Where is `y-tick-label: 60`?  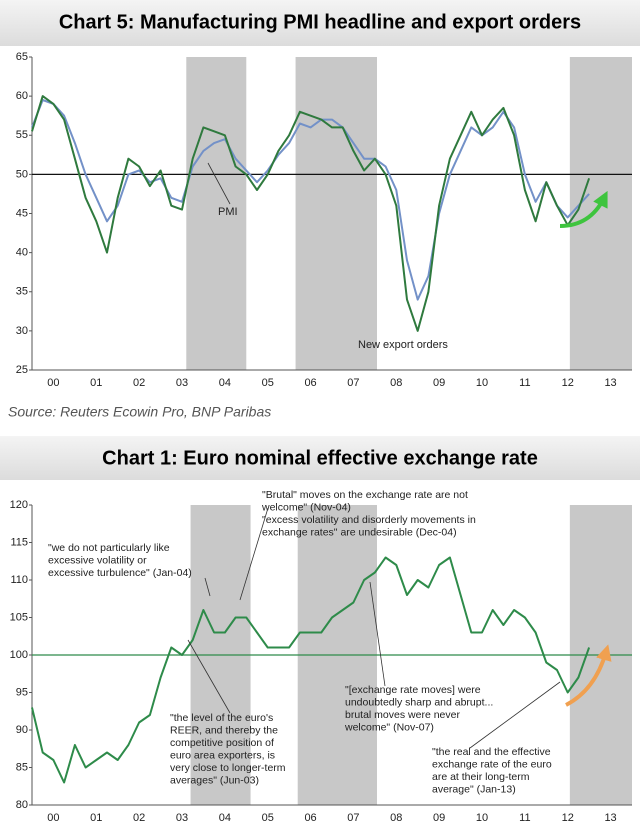 y-tick-label: 60 is located at coordinates (22, 96).